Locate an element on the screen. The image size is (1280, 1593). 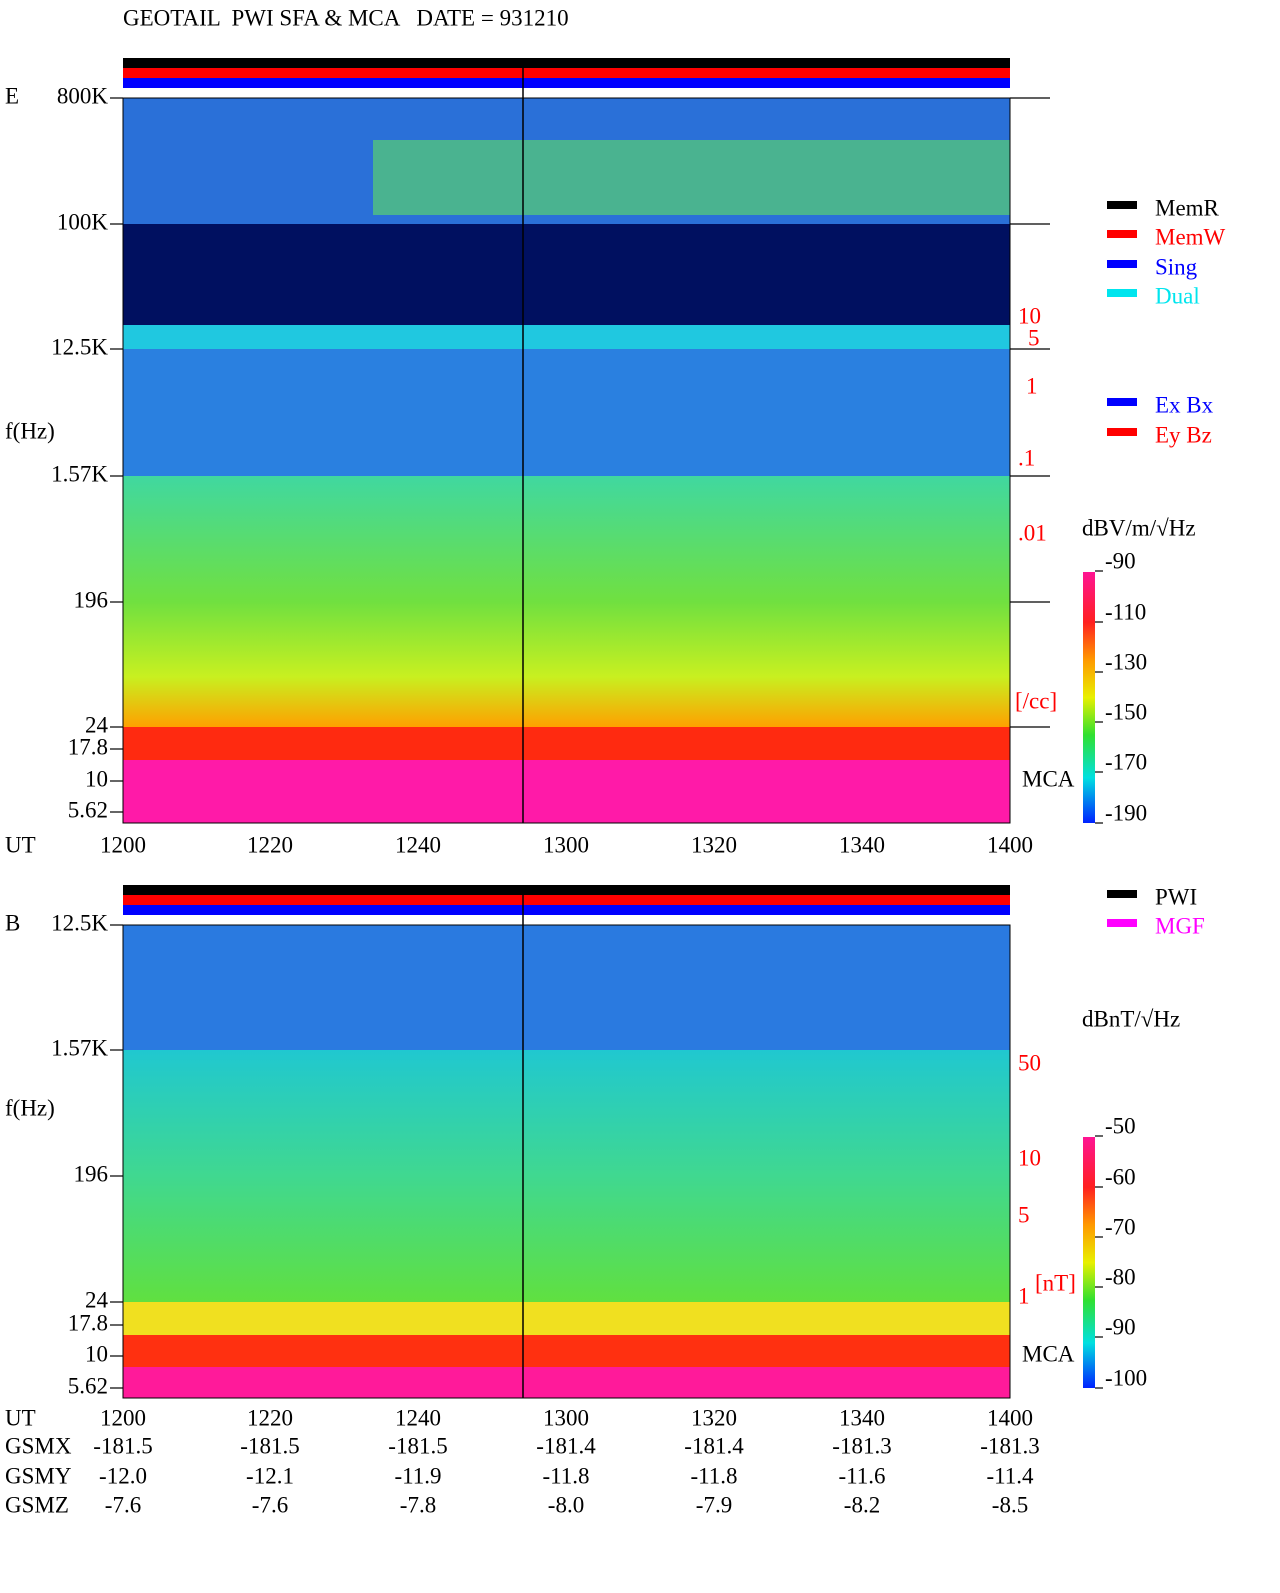
legend-label: PWI is located at coordinates (1176, 896).